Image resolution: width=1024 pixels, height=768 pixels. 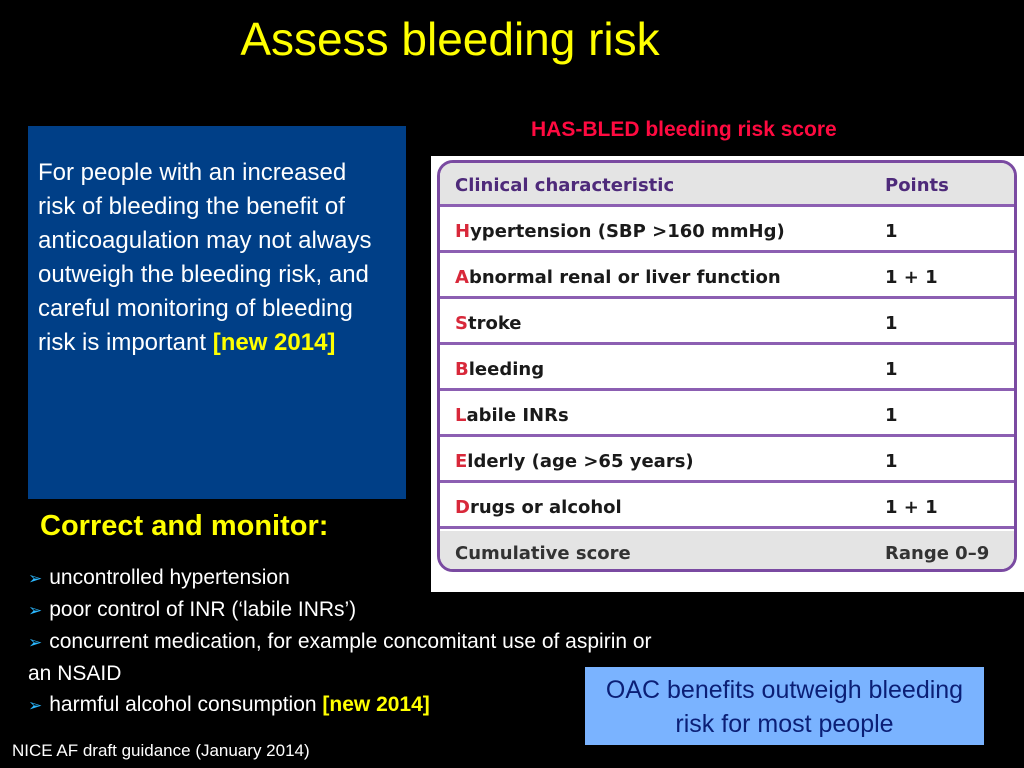 I want to click on bullet-text: harmful alcohol consumption, so click(x=186, y=704).